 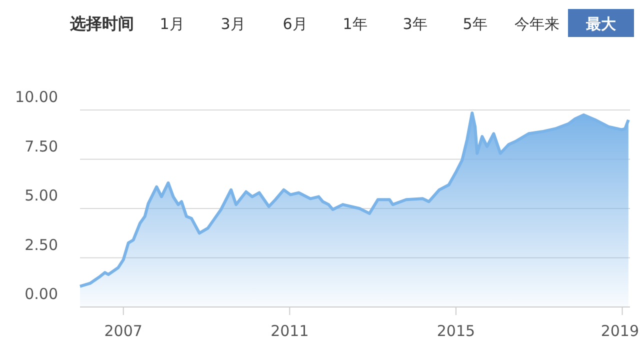 What do you see at coordinates (41, 245) in the screenshot?
I see `y-tick-label: 2.50` at bounding box center [41, 245].